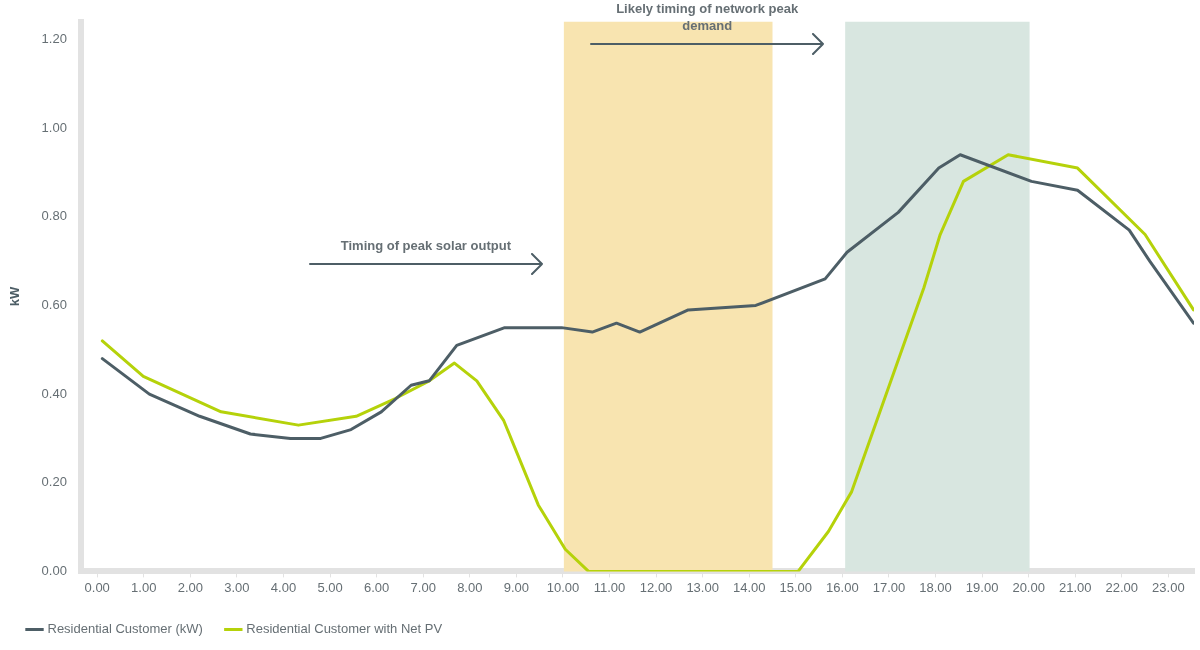 The height and width of the screenshot is (650, 1200). I want to click on x-tick-label: 18.00, so click(935, 587).